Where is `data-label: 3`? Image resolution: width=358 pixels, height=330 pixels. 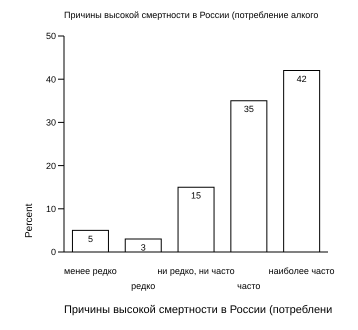
data-label: 3 is located at coordinates (143, 247).